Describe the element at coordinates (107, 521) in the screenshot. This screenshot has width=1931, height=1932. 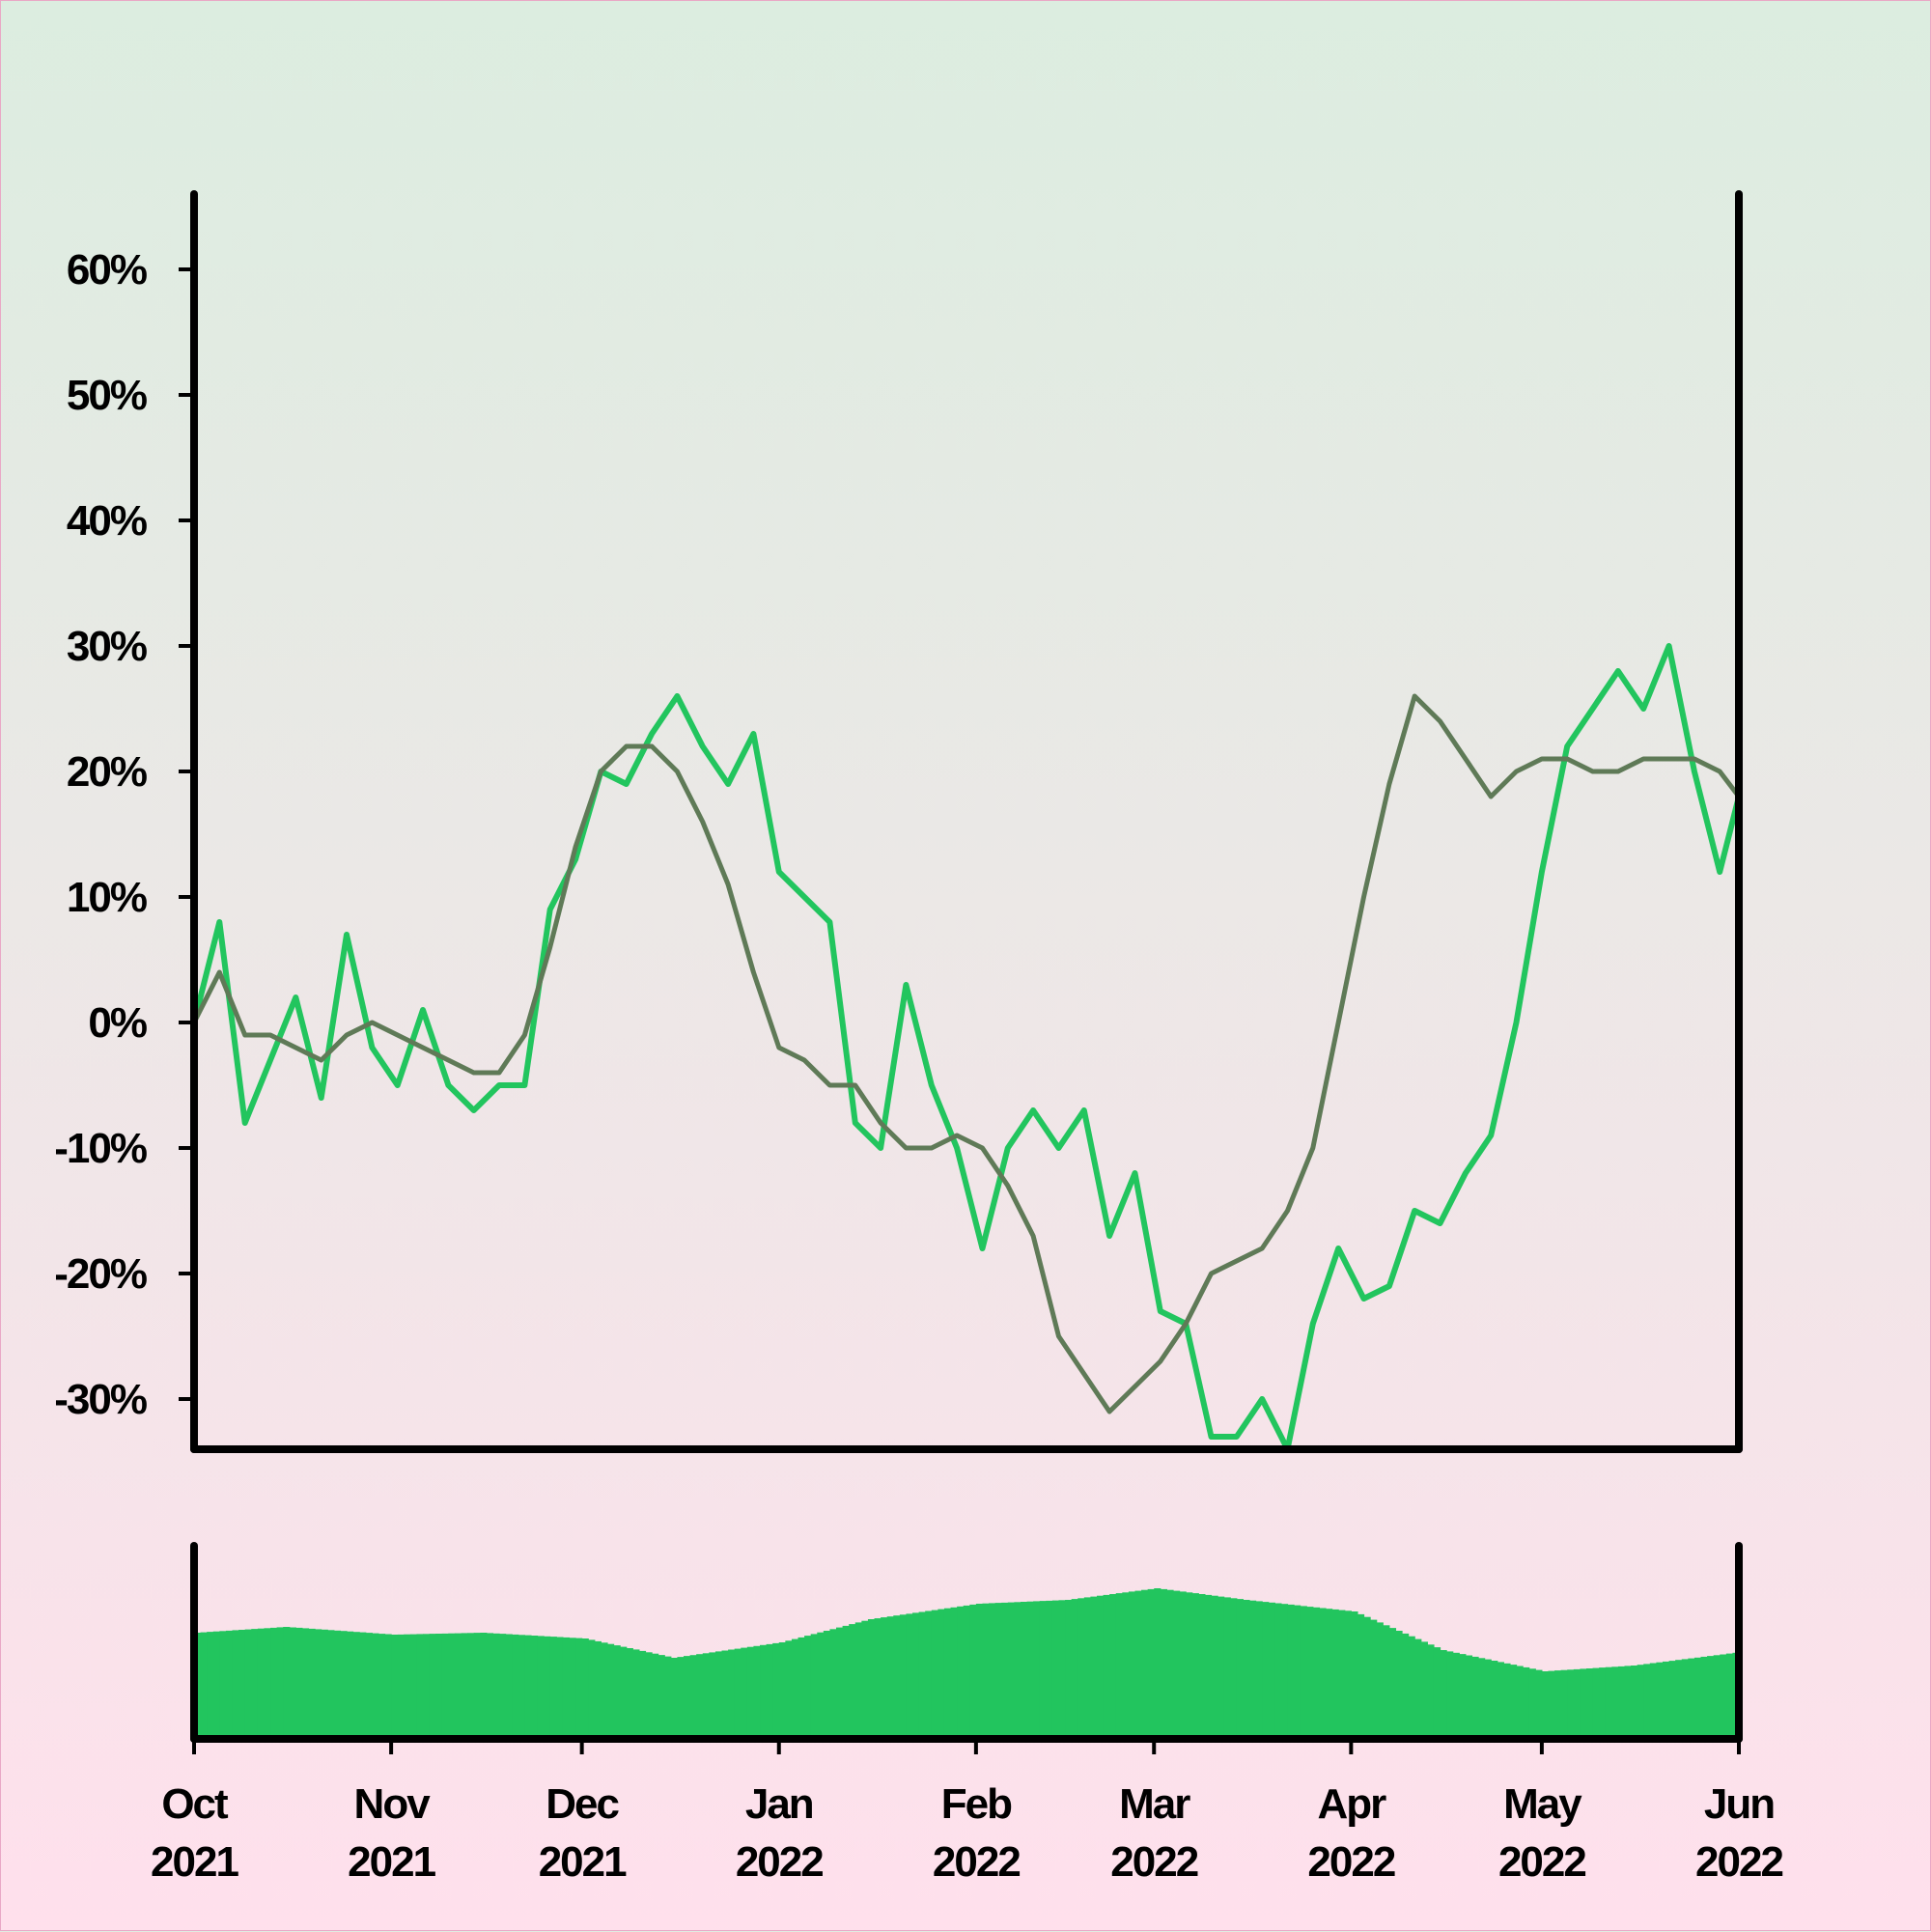
I see `y-tick-label: 40%` at that location.